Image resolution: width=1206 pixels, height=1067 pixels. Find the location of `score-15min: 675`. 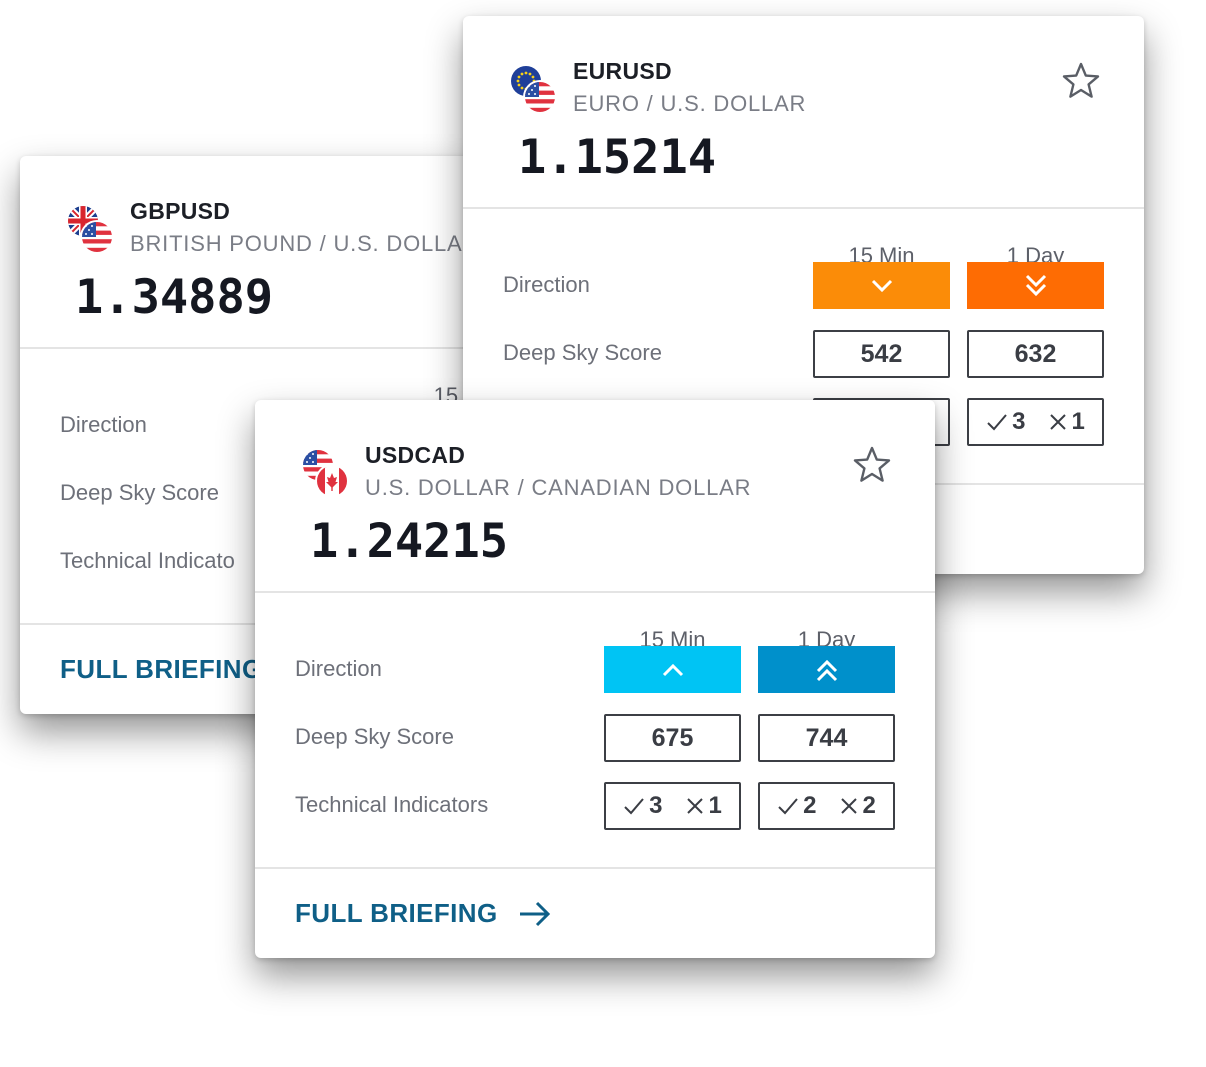

score-15min: 675 is located at coordinates (672, 738).